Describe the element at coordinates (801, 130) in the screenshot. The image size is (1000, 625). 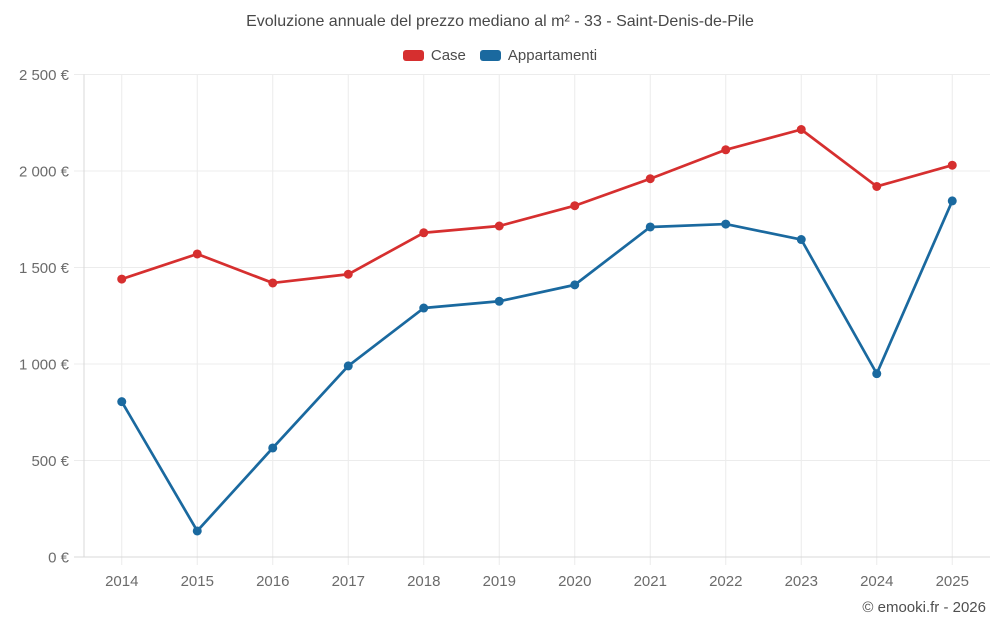
I see `data-point-case-2023` at that location.